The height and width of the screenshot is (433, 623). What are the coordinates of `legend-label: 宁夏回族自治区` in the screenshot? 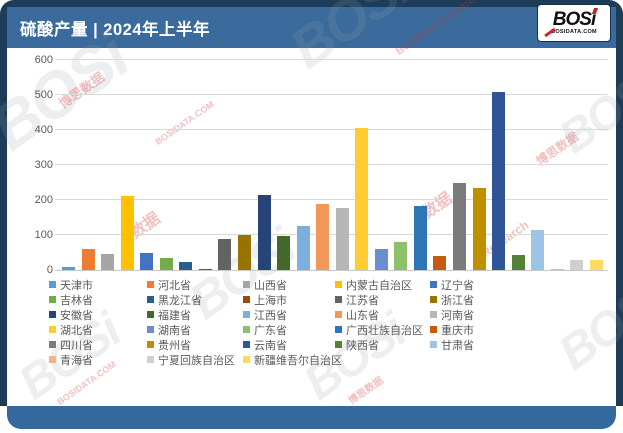 It's located at (196, 360).